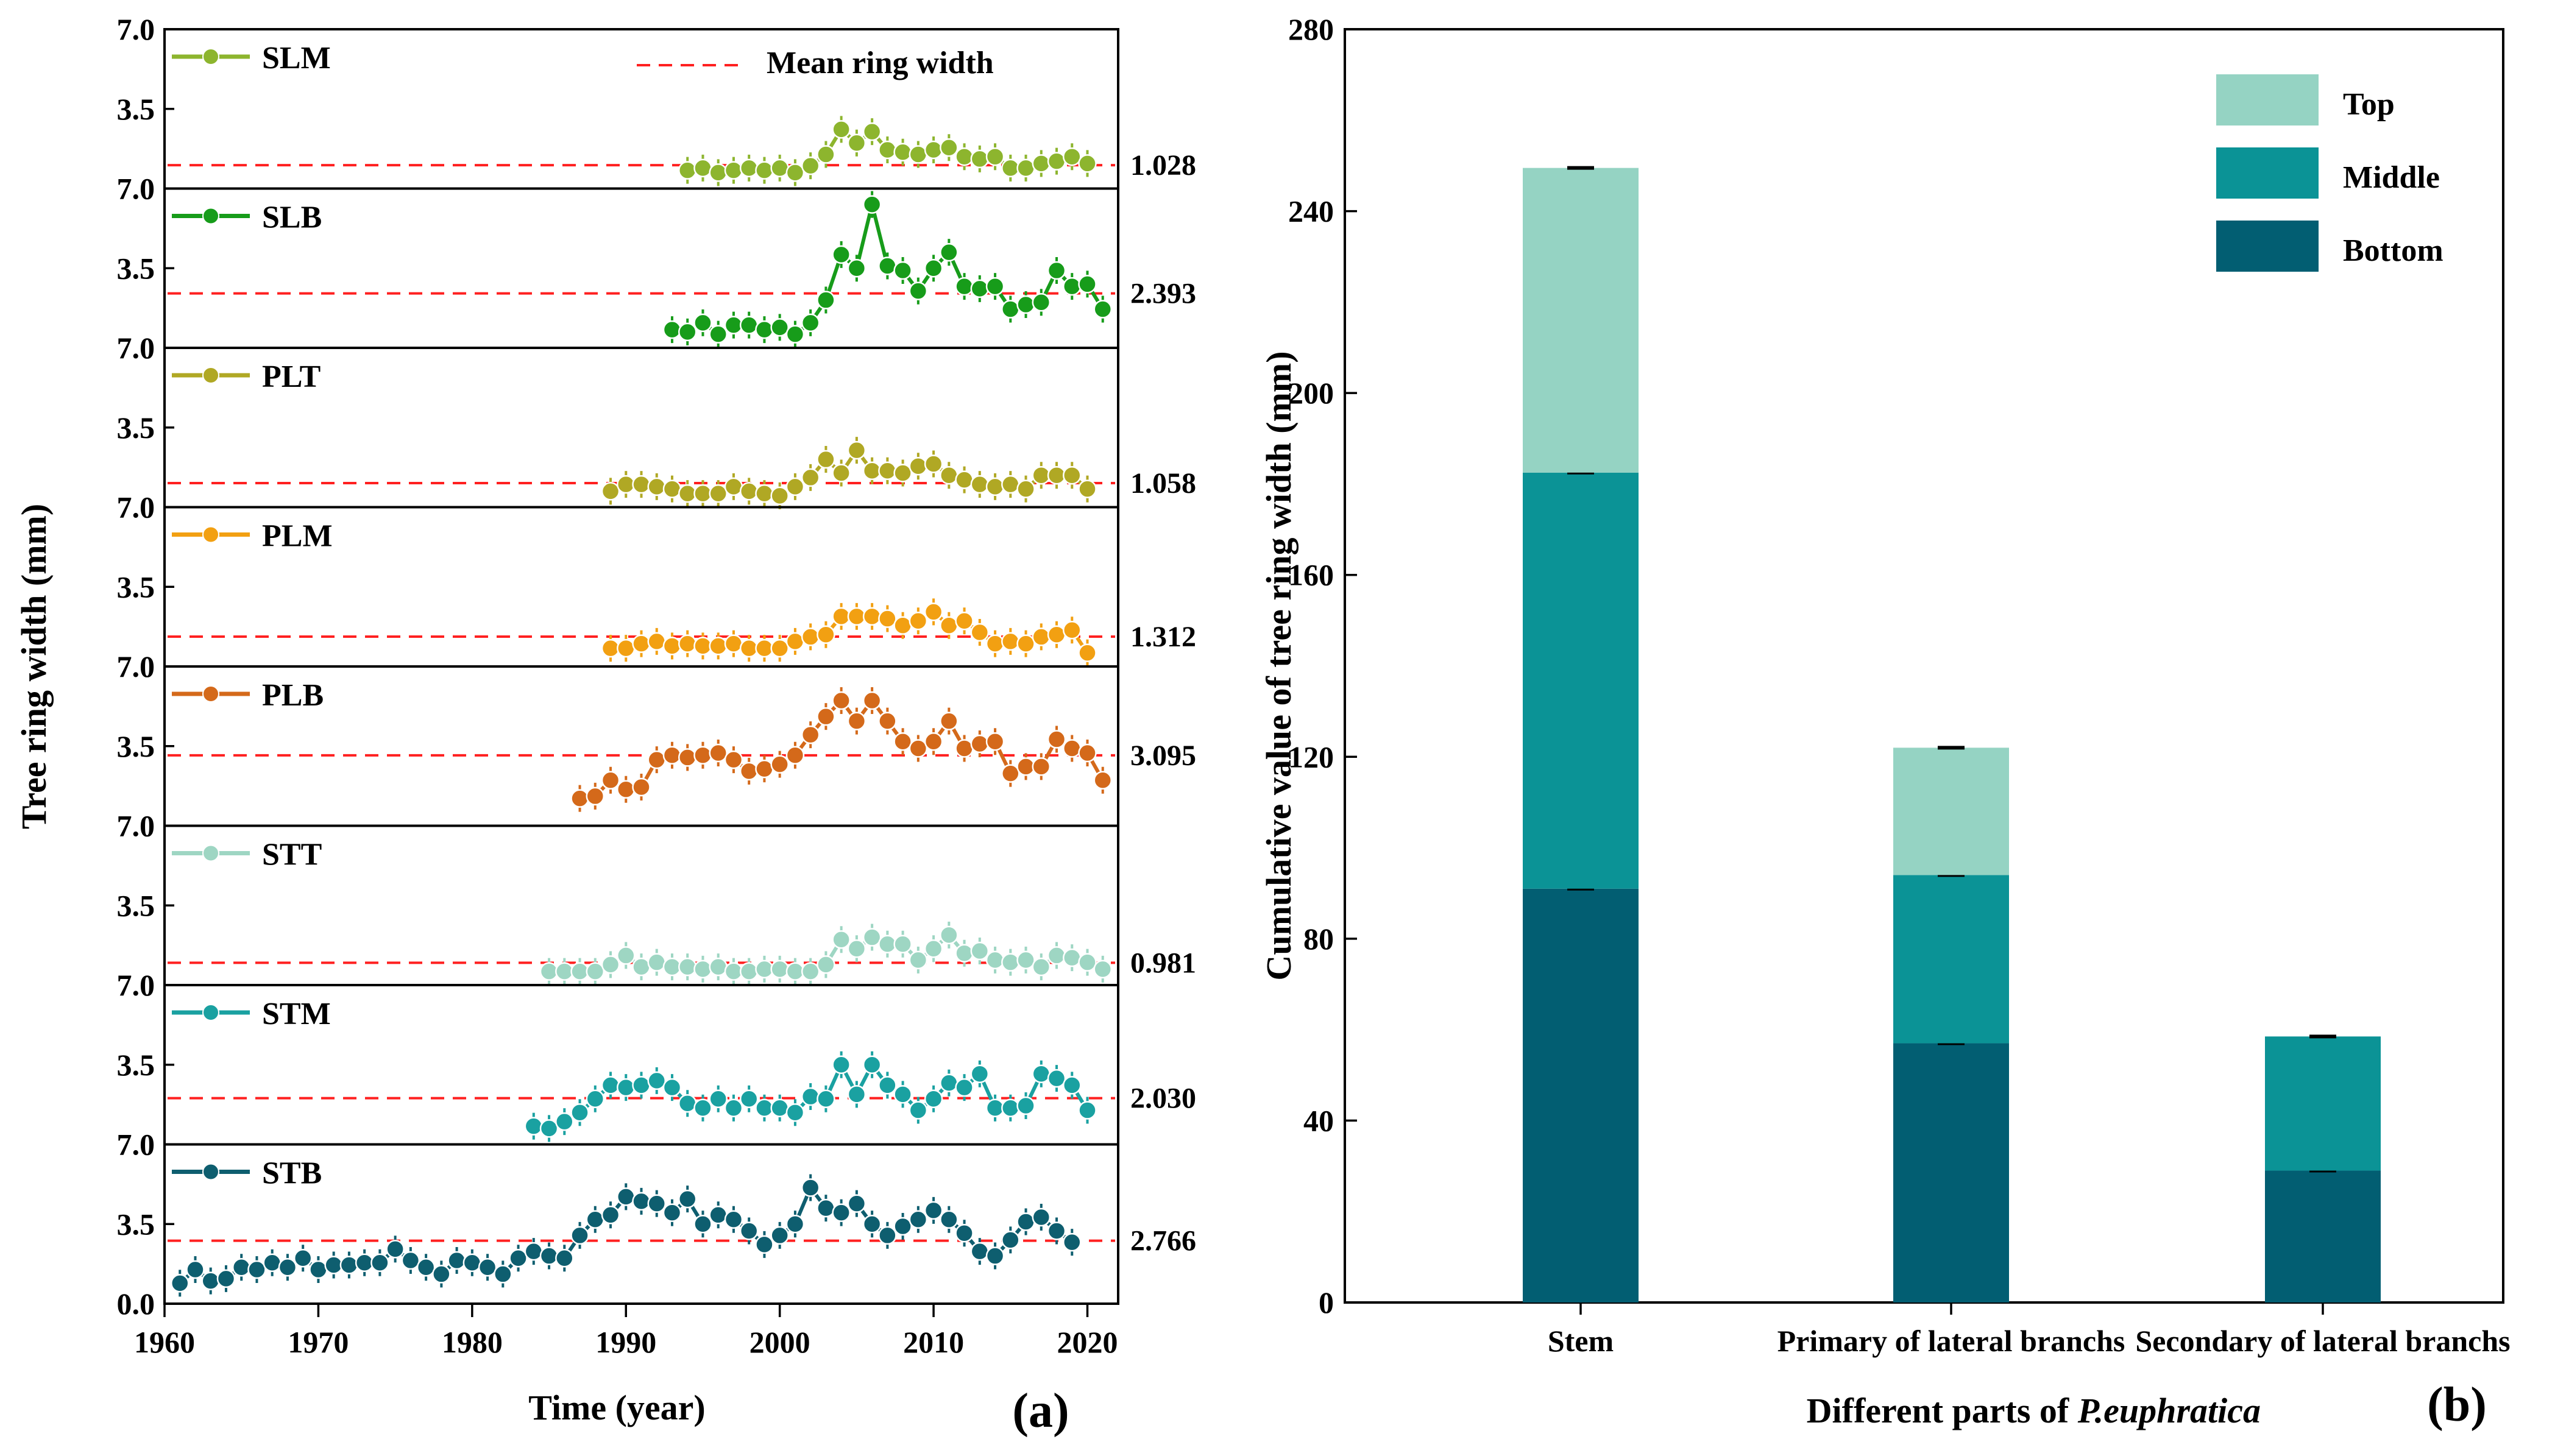  Describe the element at coordinates (296, 58) in the screenshot. I see `legend-label-slm: SLM` at that location.